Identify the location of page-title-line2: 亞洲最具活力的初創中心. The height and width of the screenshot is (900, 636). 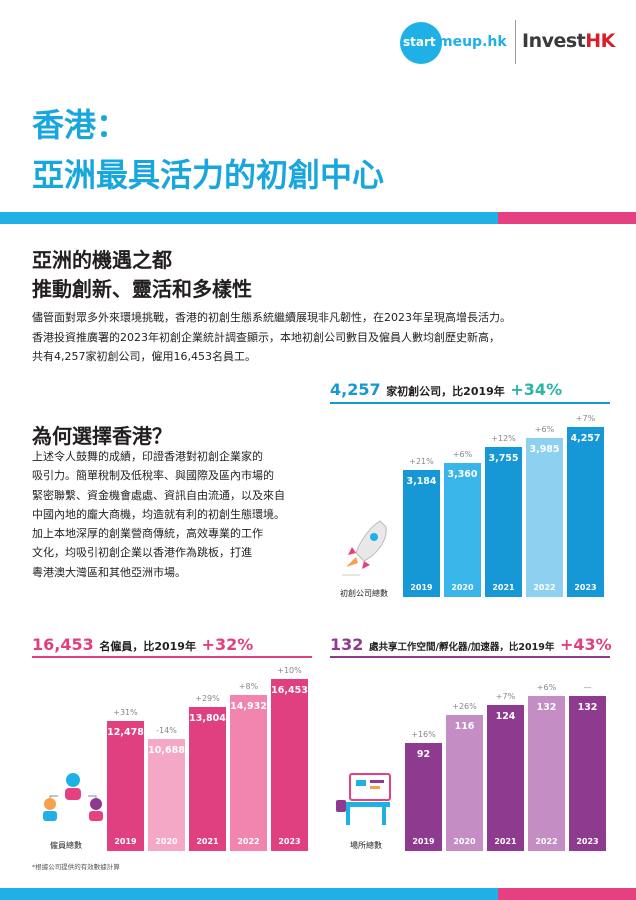
(208, 175).